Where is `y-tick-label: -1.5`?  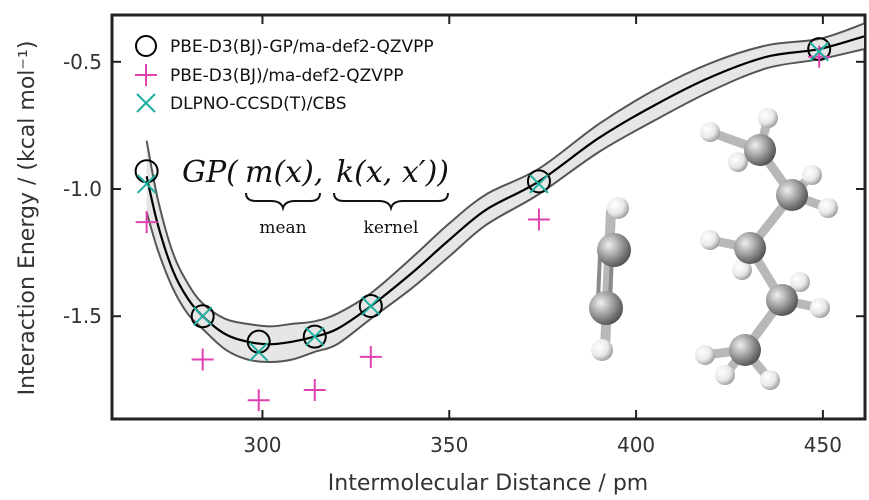 y-tick-label: -1.5 is located at coordinates (82, 316).